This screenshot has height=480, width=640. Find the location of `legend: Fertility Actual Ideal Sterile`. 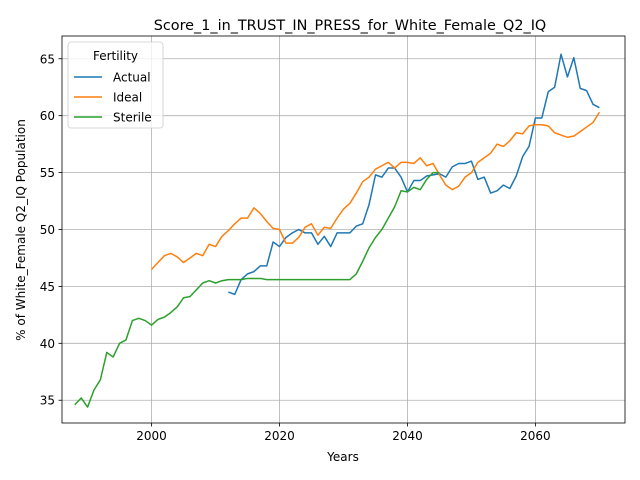

legend: Fertility Actual Ideal Sterile is located at coordinates (115, 85).